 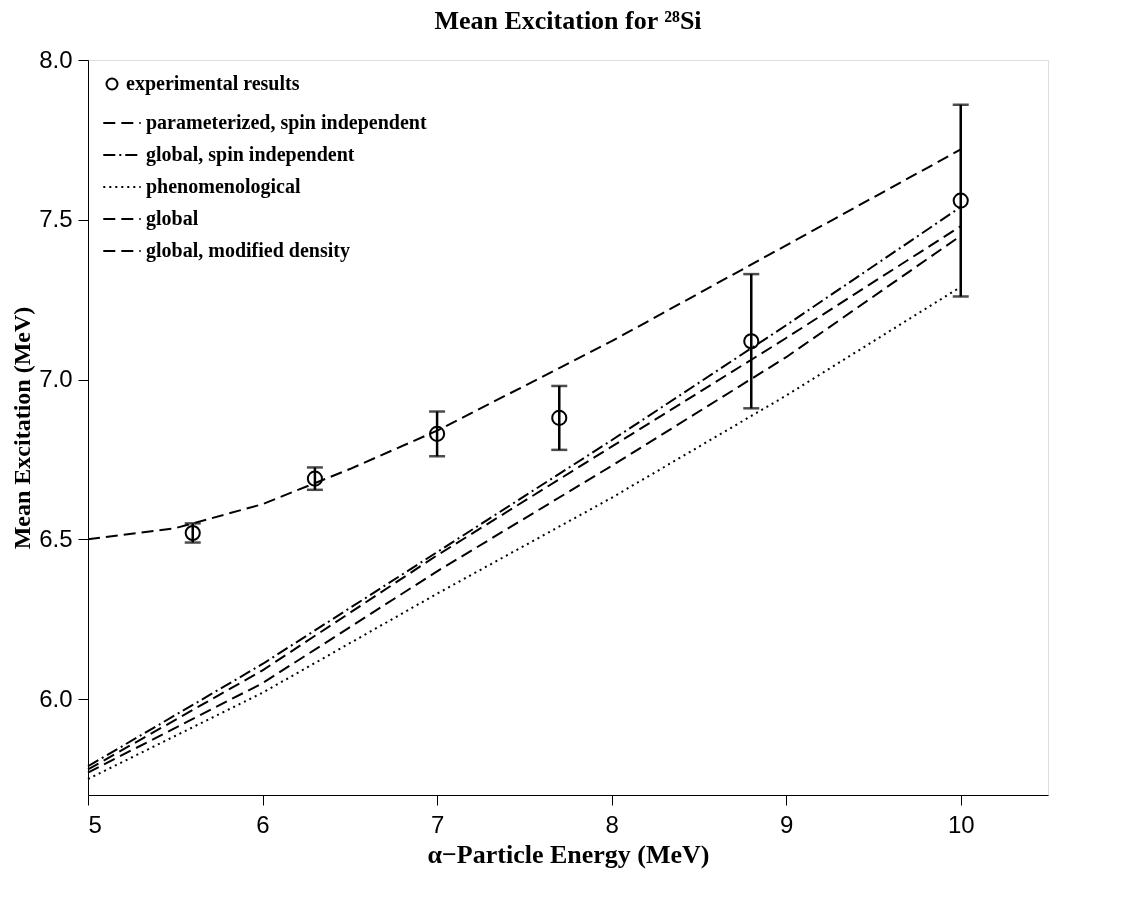 What do you see at coordinates (263, 824) in the screenshot?
I see `x-tick-label: 6` at bounding box center [263, 824].